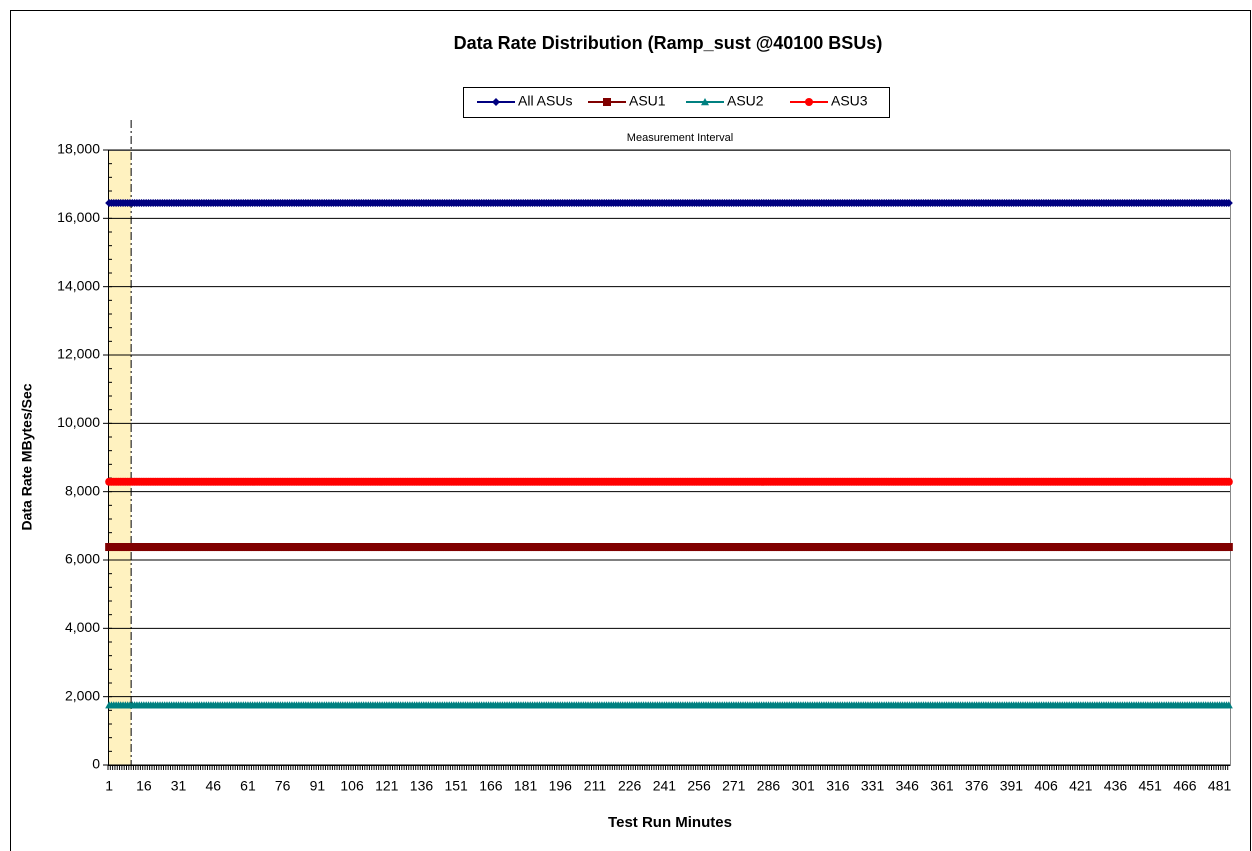 The image size is (1252, 851). Describe the element at coordinates (665, 786) in the screenshot. I see `x-tick-label: 241` at that location.